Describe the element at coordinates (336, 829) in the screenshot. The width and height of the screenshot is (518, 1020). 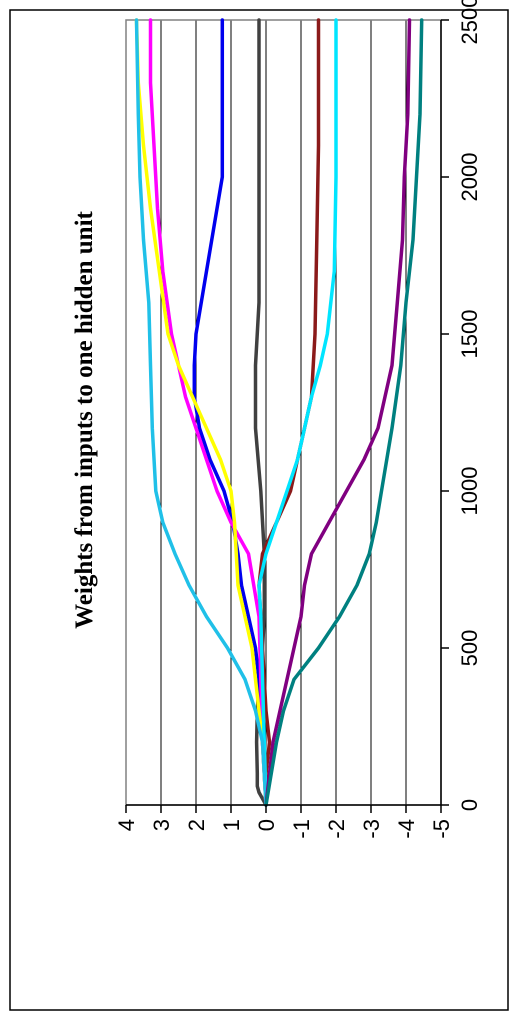
I see `y-tick-label: -2` at that location.